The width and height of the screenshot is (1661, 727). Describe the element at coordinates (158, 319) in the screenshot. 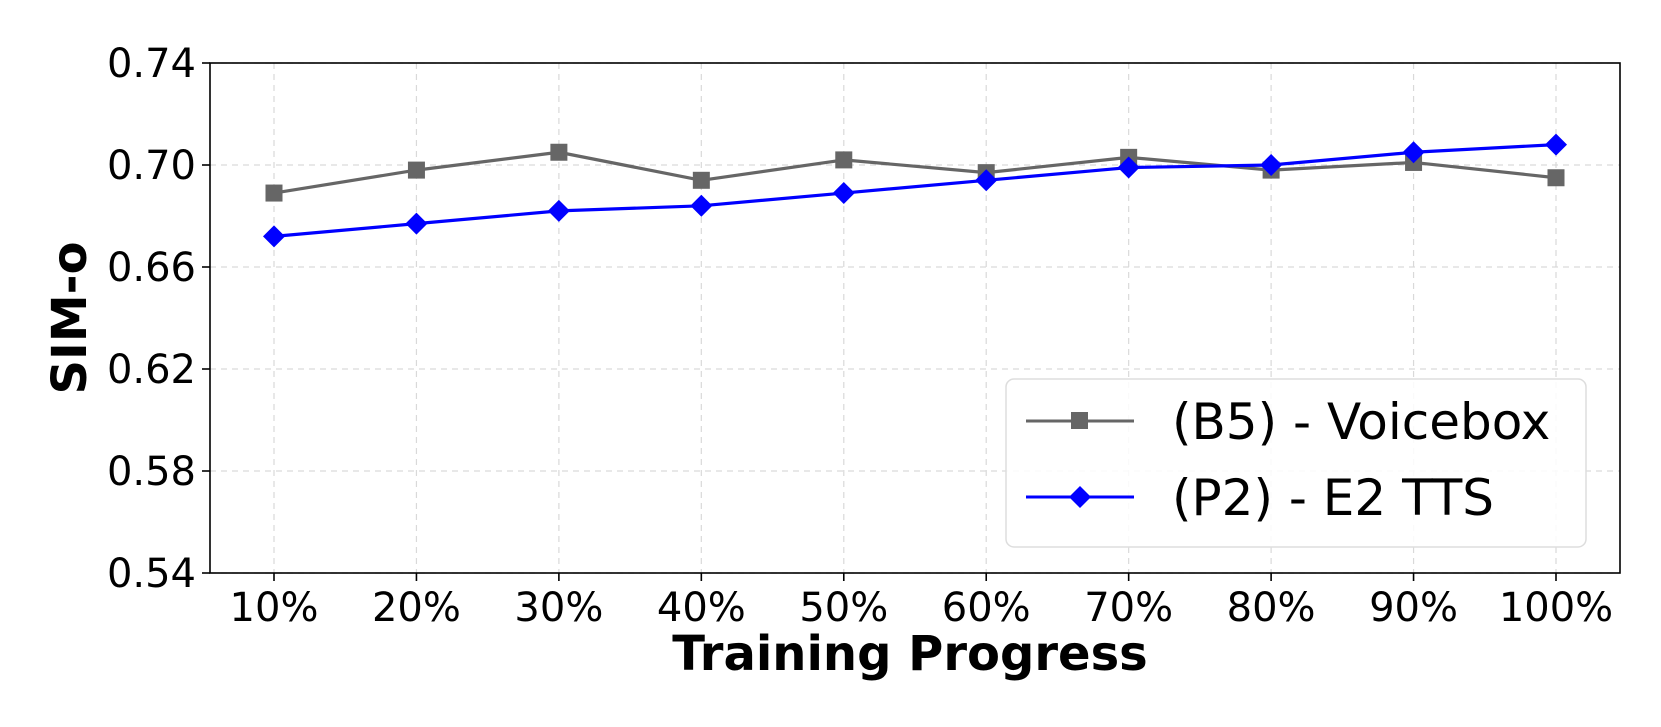

I see `y-axis-ticks: 0.54 0.58 0.62 0.66 0.70 0.74` at that location.